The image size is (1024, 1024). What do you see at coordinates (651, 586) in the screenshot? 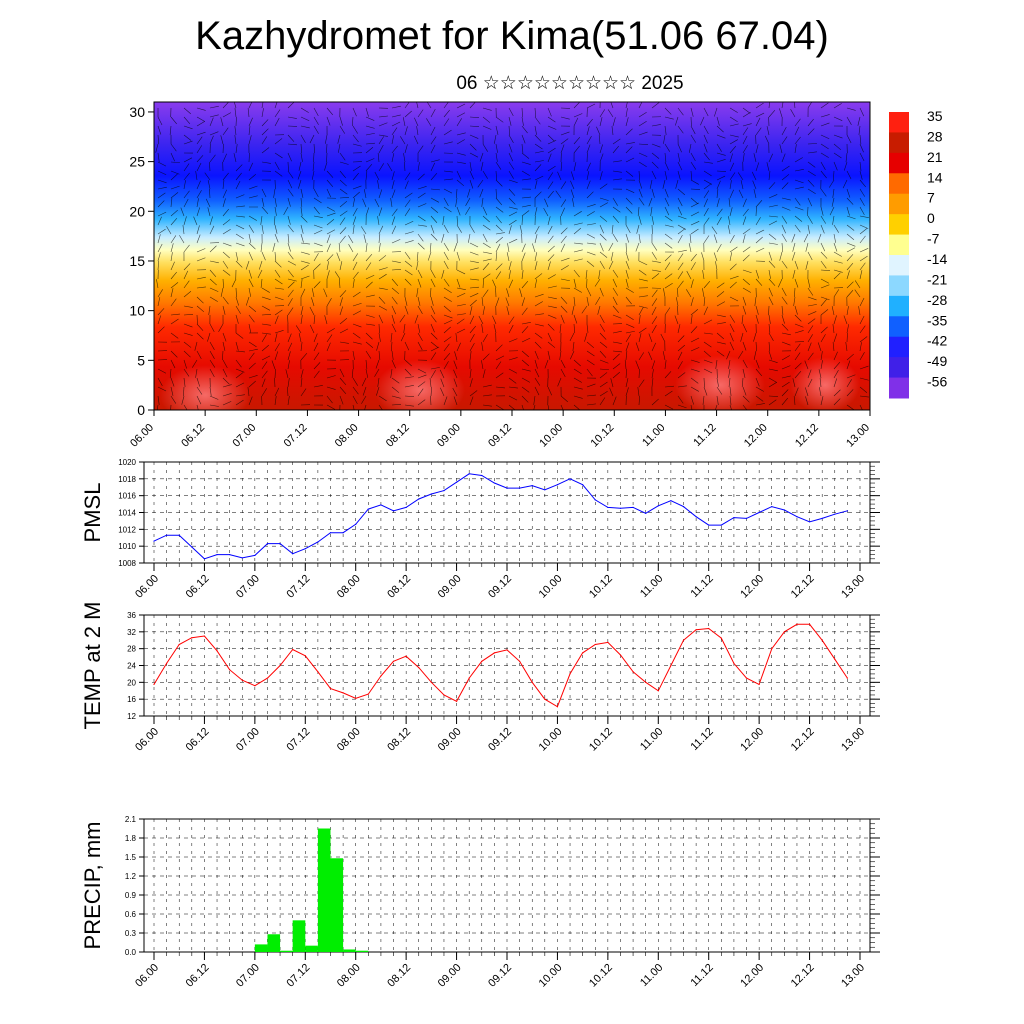
I see `x-tick-label: 11.00` at bounding box center [651, 586].